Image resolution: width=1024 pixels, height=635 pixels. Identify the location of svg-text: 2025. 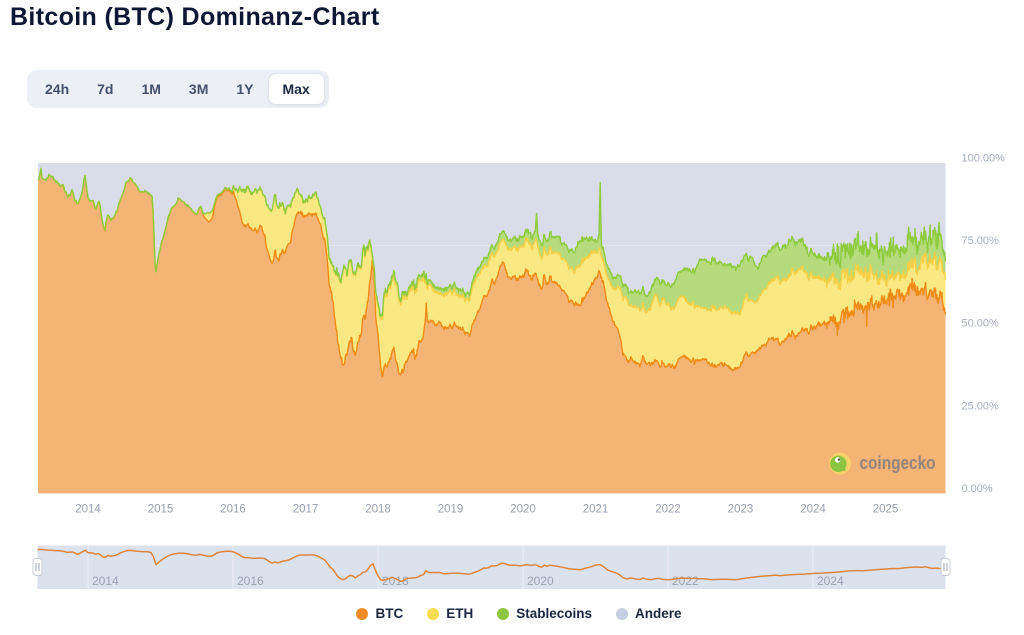
(886, 510).